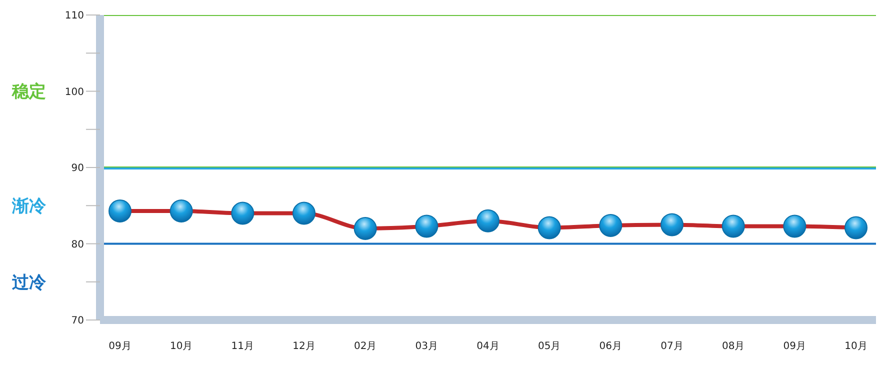 The image size is (896, 373). Describe the element at coordinates (365, 346) in the screenshot. I see `x-tick-label: 02月` at that location.